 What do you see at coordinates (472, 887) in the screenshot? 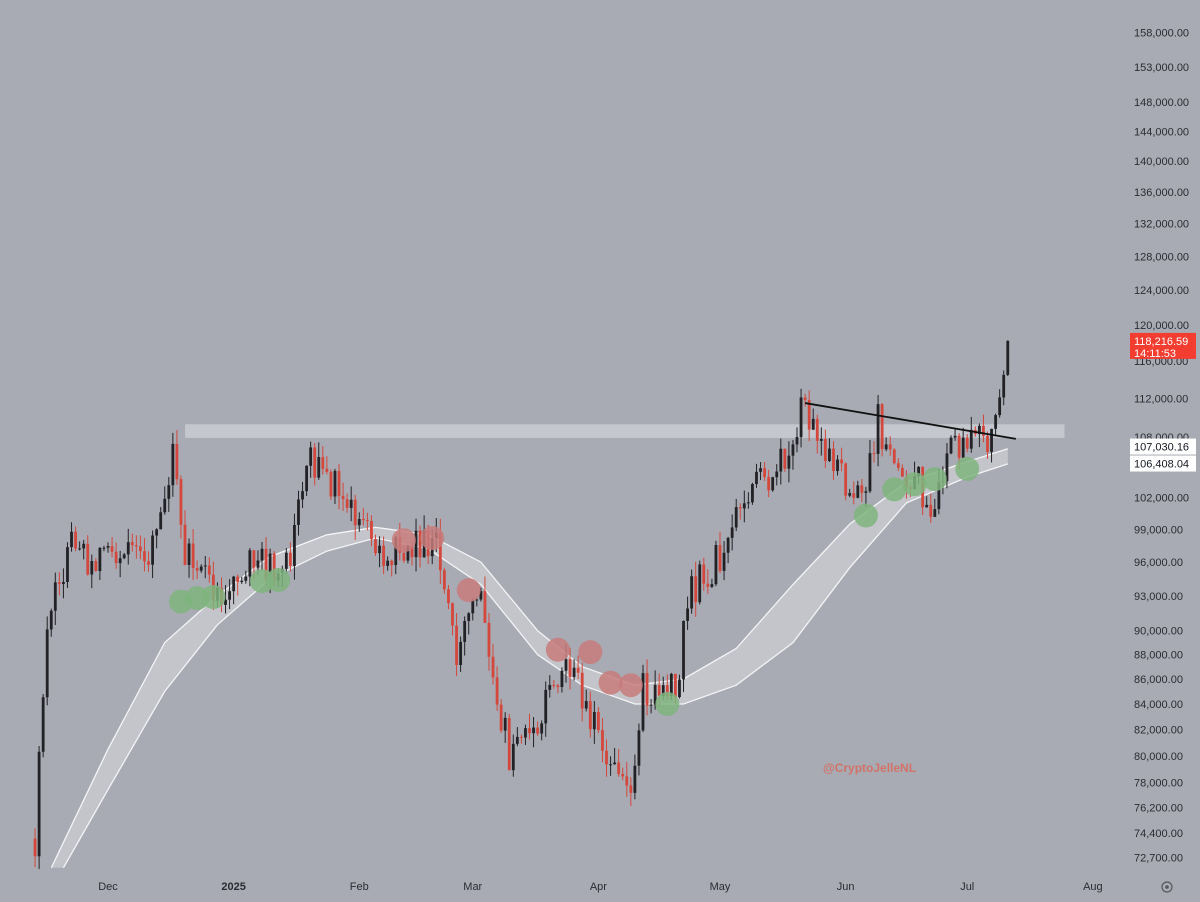
I see `x-tick-label: Mar` at bounding box center [472, 887].